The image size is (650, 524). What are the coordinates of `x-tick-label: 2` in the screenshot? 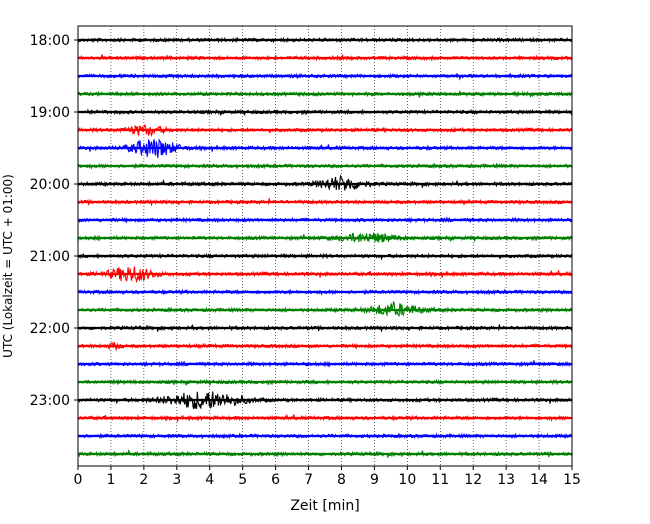 It's located at (143, 480).